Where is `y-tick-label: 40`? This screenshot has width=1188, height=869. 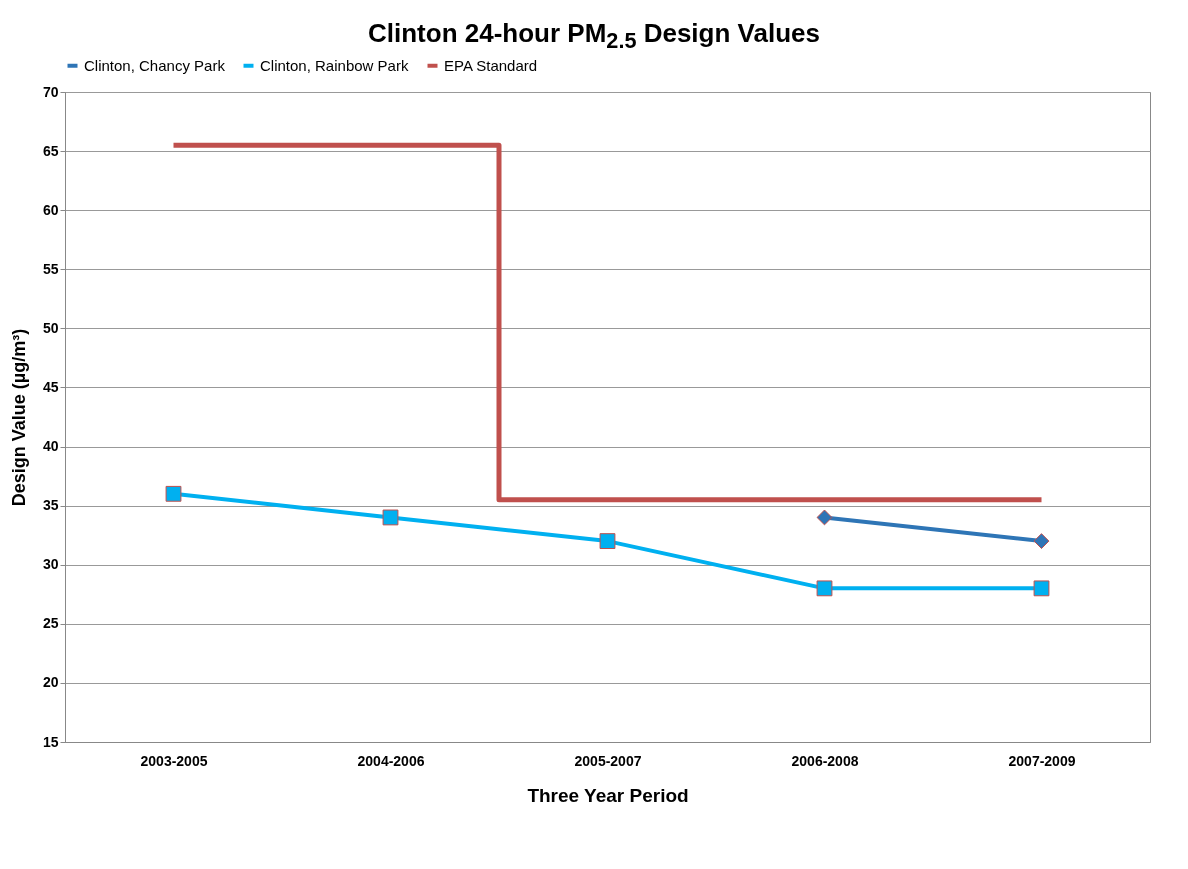
y-tick-label: 40 is located at coordinates (50, 446).